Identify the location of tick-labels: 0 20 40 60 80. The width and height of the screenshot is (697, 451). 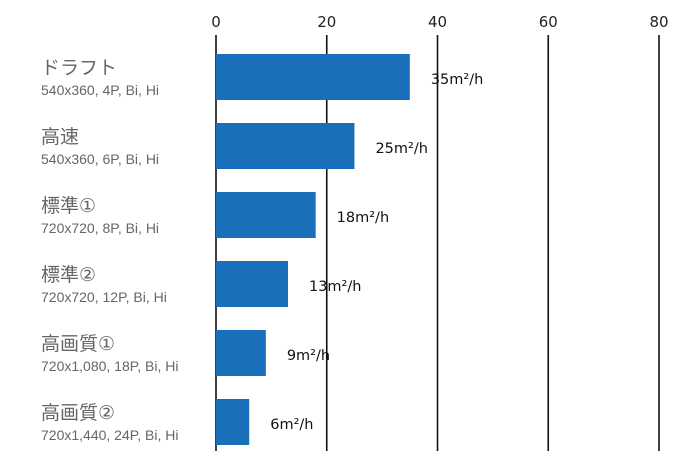
(439, 22).